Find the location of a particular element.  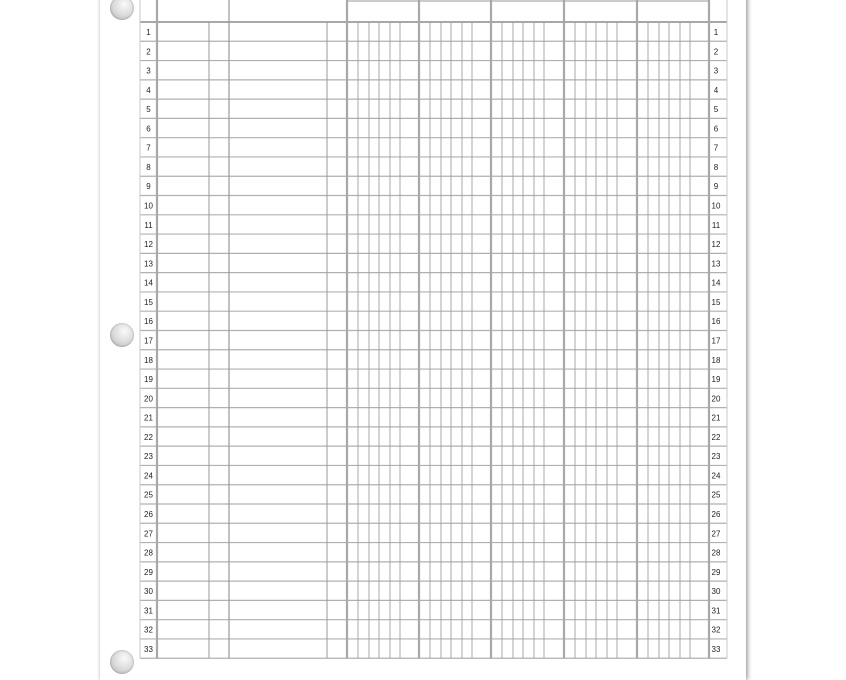

row-number-left: 19 is located at coordinates (148, 379).